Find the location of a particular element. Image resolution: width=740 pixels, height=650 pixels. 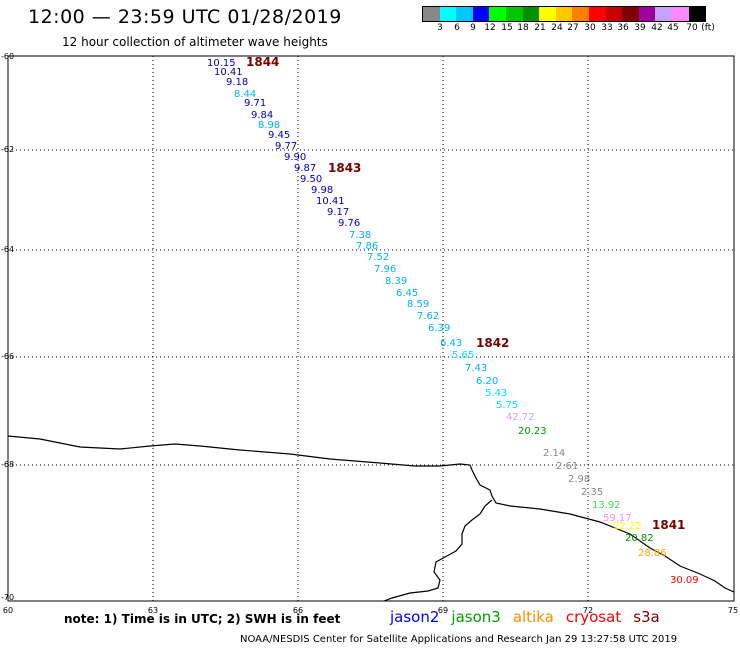

legend-label: 36 is located at coordinates (623, 28).